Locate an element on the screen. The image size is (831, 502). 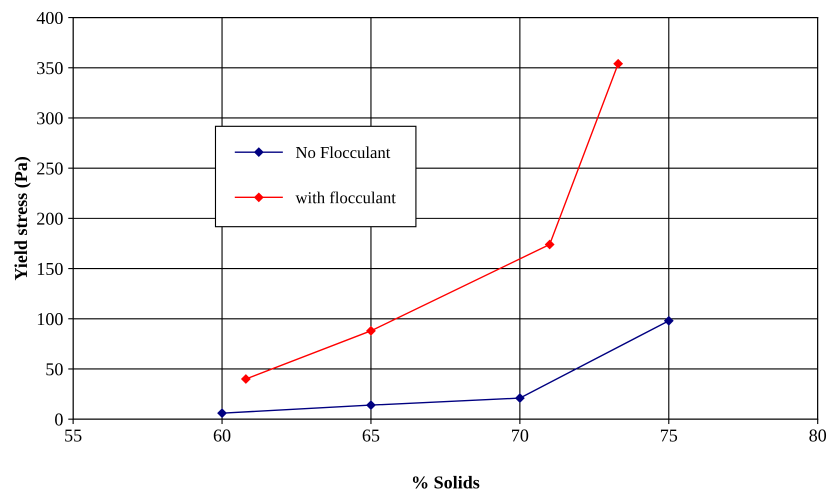
y-axis-title: Yield stress (Pa) is located at coordinates (22, 218).